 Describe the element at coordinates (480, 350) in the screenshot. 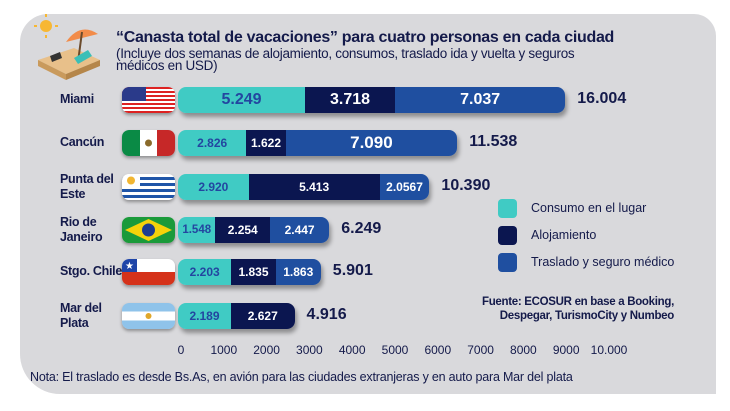

I see `x-tick-label: 7000` at that location.